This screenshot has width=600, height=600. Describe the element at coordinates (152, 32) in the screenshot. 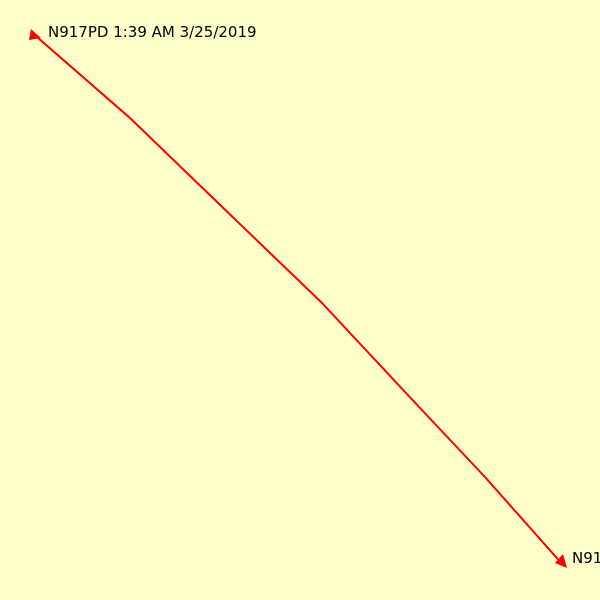

I see `start-label: N917PD 1:39 AM 3/25/2019` at that location.